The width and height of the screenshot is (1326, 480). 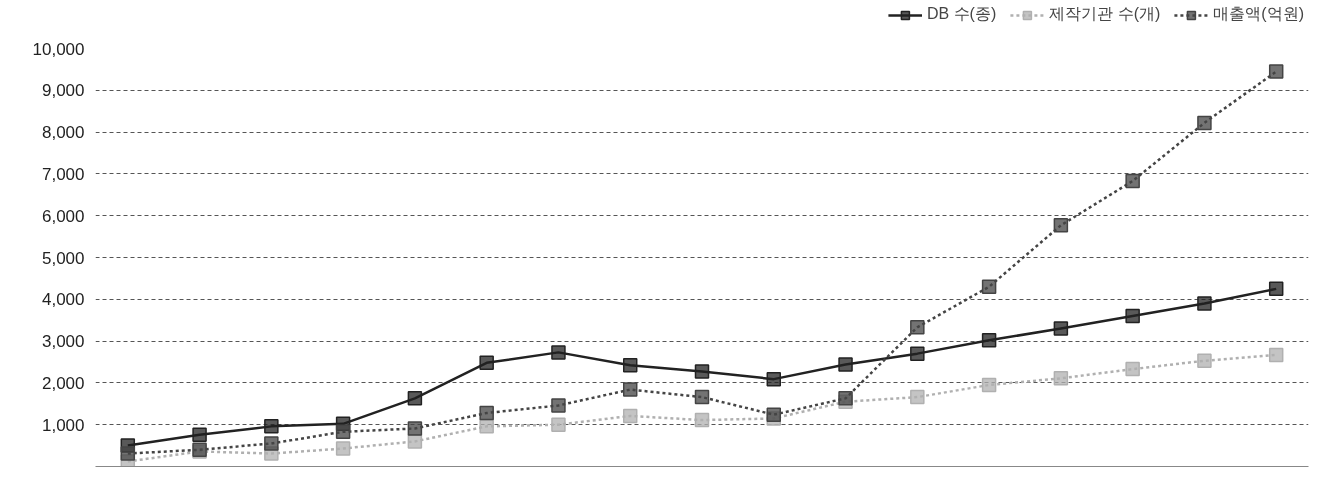 What do you see at coordinates (63, 133) in the screenshot?
I see `y-tick-label: 8,000` at bounding box center [63, 133].